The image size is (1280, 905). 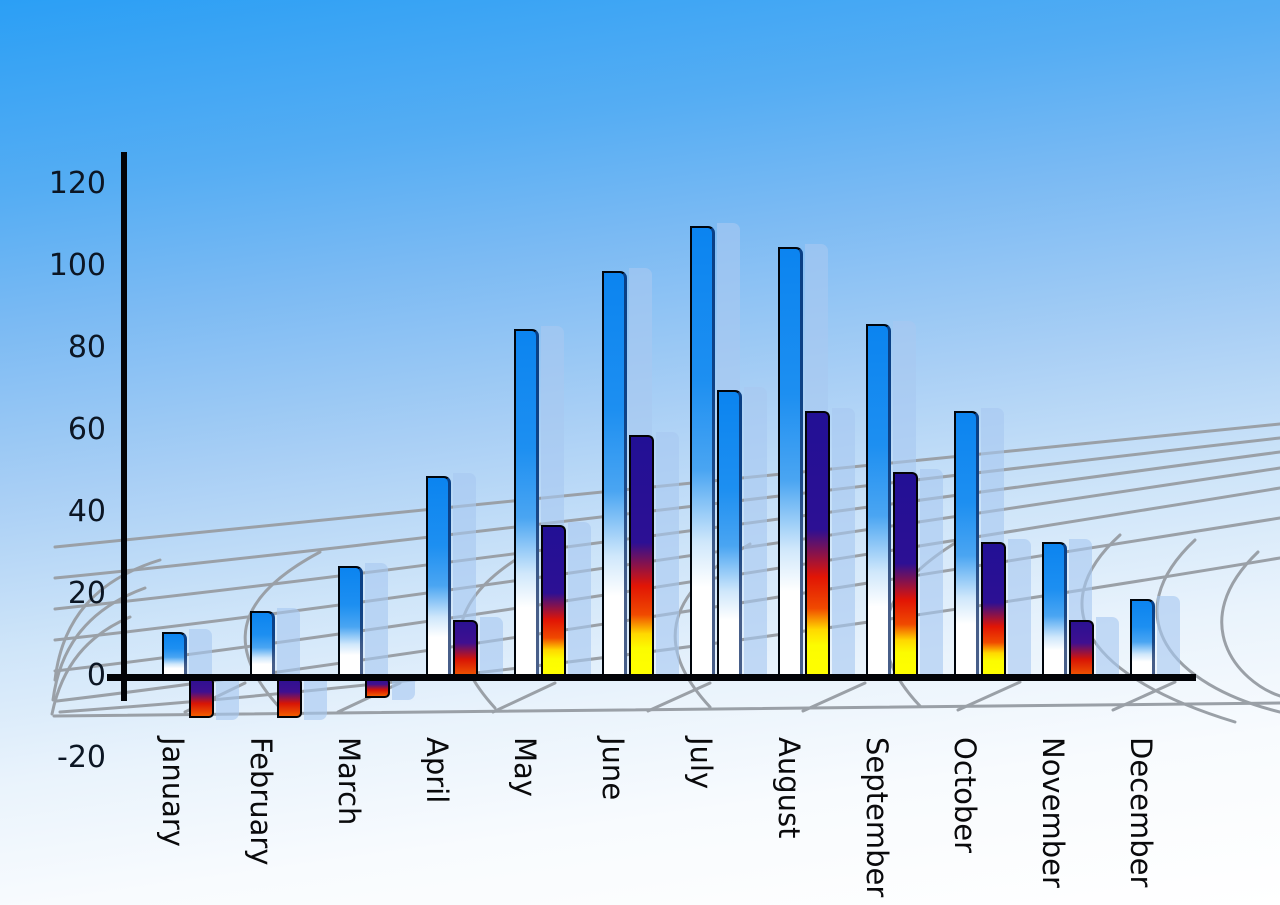 I want to click on y-axis-tick-40: 40, so click(x=86, y=511).